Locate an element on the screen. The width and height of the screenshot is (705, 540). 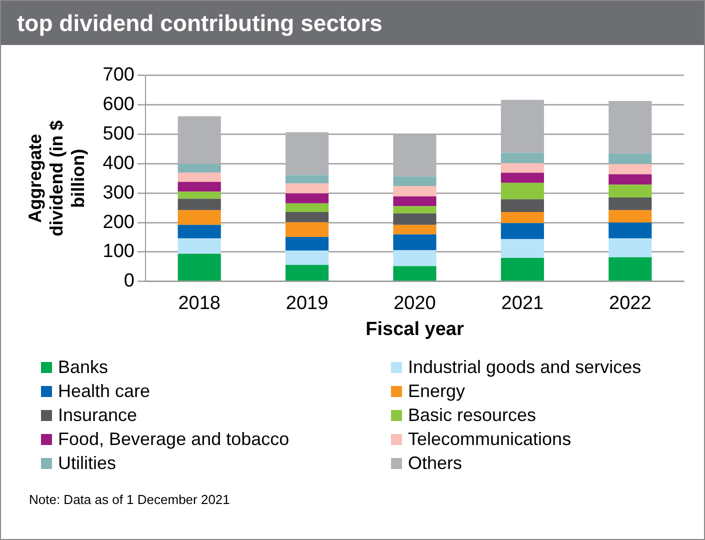
y-axis-title: Aggregate dividend (in $ billion) is located at coordinates (56, 178).